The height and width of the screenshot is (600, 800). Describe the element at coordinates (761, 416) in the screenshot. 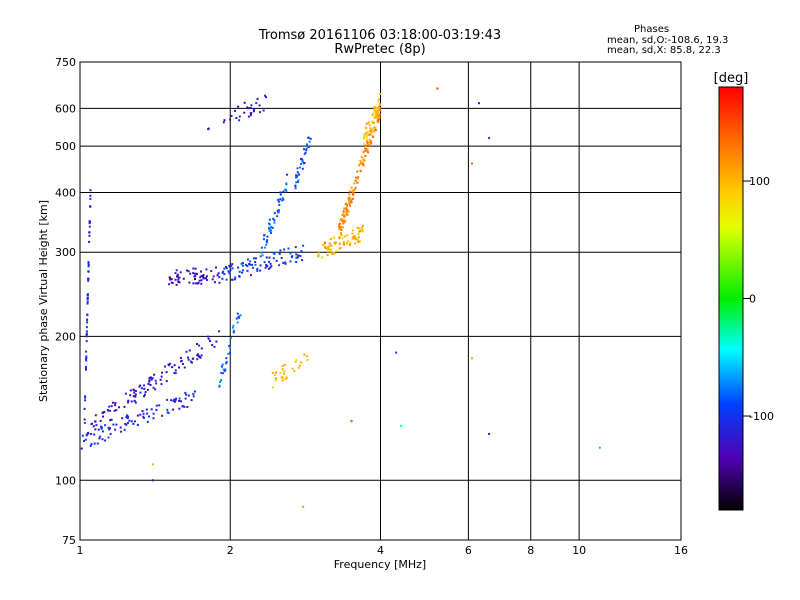

I see `colorbar-tick-label: -100` at that location.